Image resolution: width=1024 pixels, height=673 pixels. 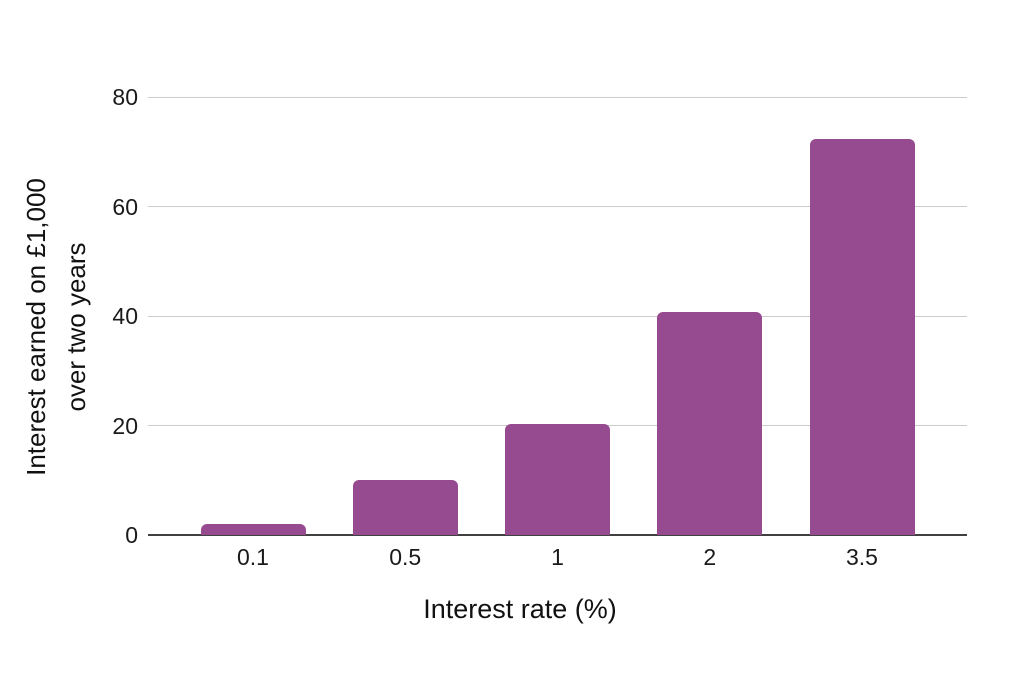 What do you see at coordinates (125, 425) in the screenshot?
I see `y-tick-label-20: 20` at bounding box center [125, 425].